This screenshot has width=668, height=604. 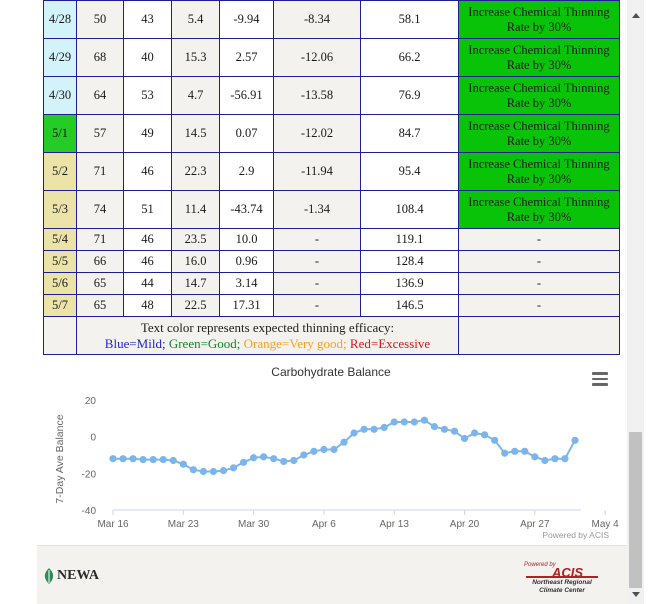 I want to click on value-cell: 76.9, so click(x=409, y=95).